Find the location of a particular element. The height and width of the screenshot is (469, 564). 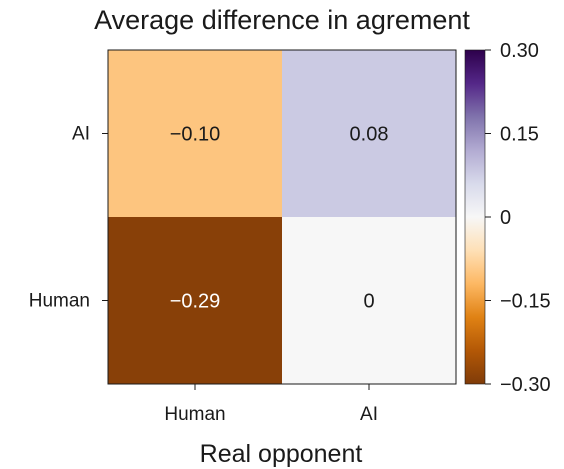

colorbar-tick-label: −0.15 is located at coordinates (525, 302).